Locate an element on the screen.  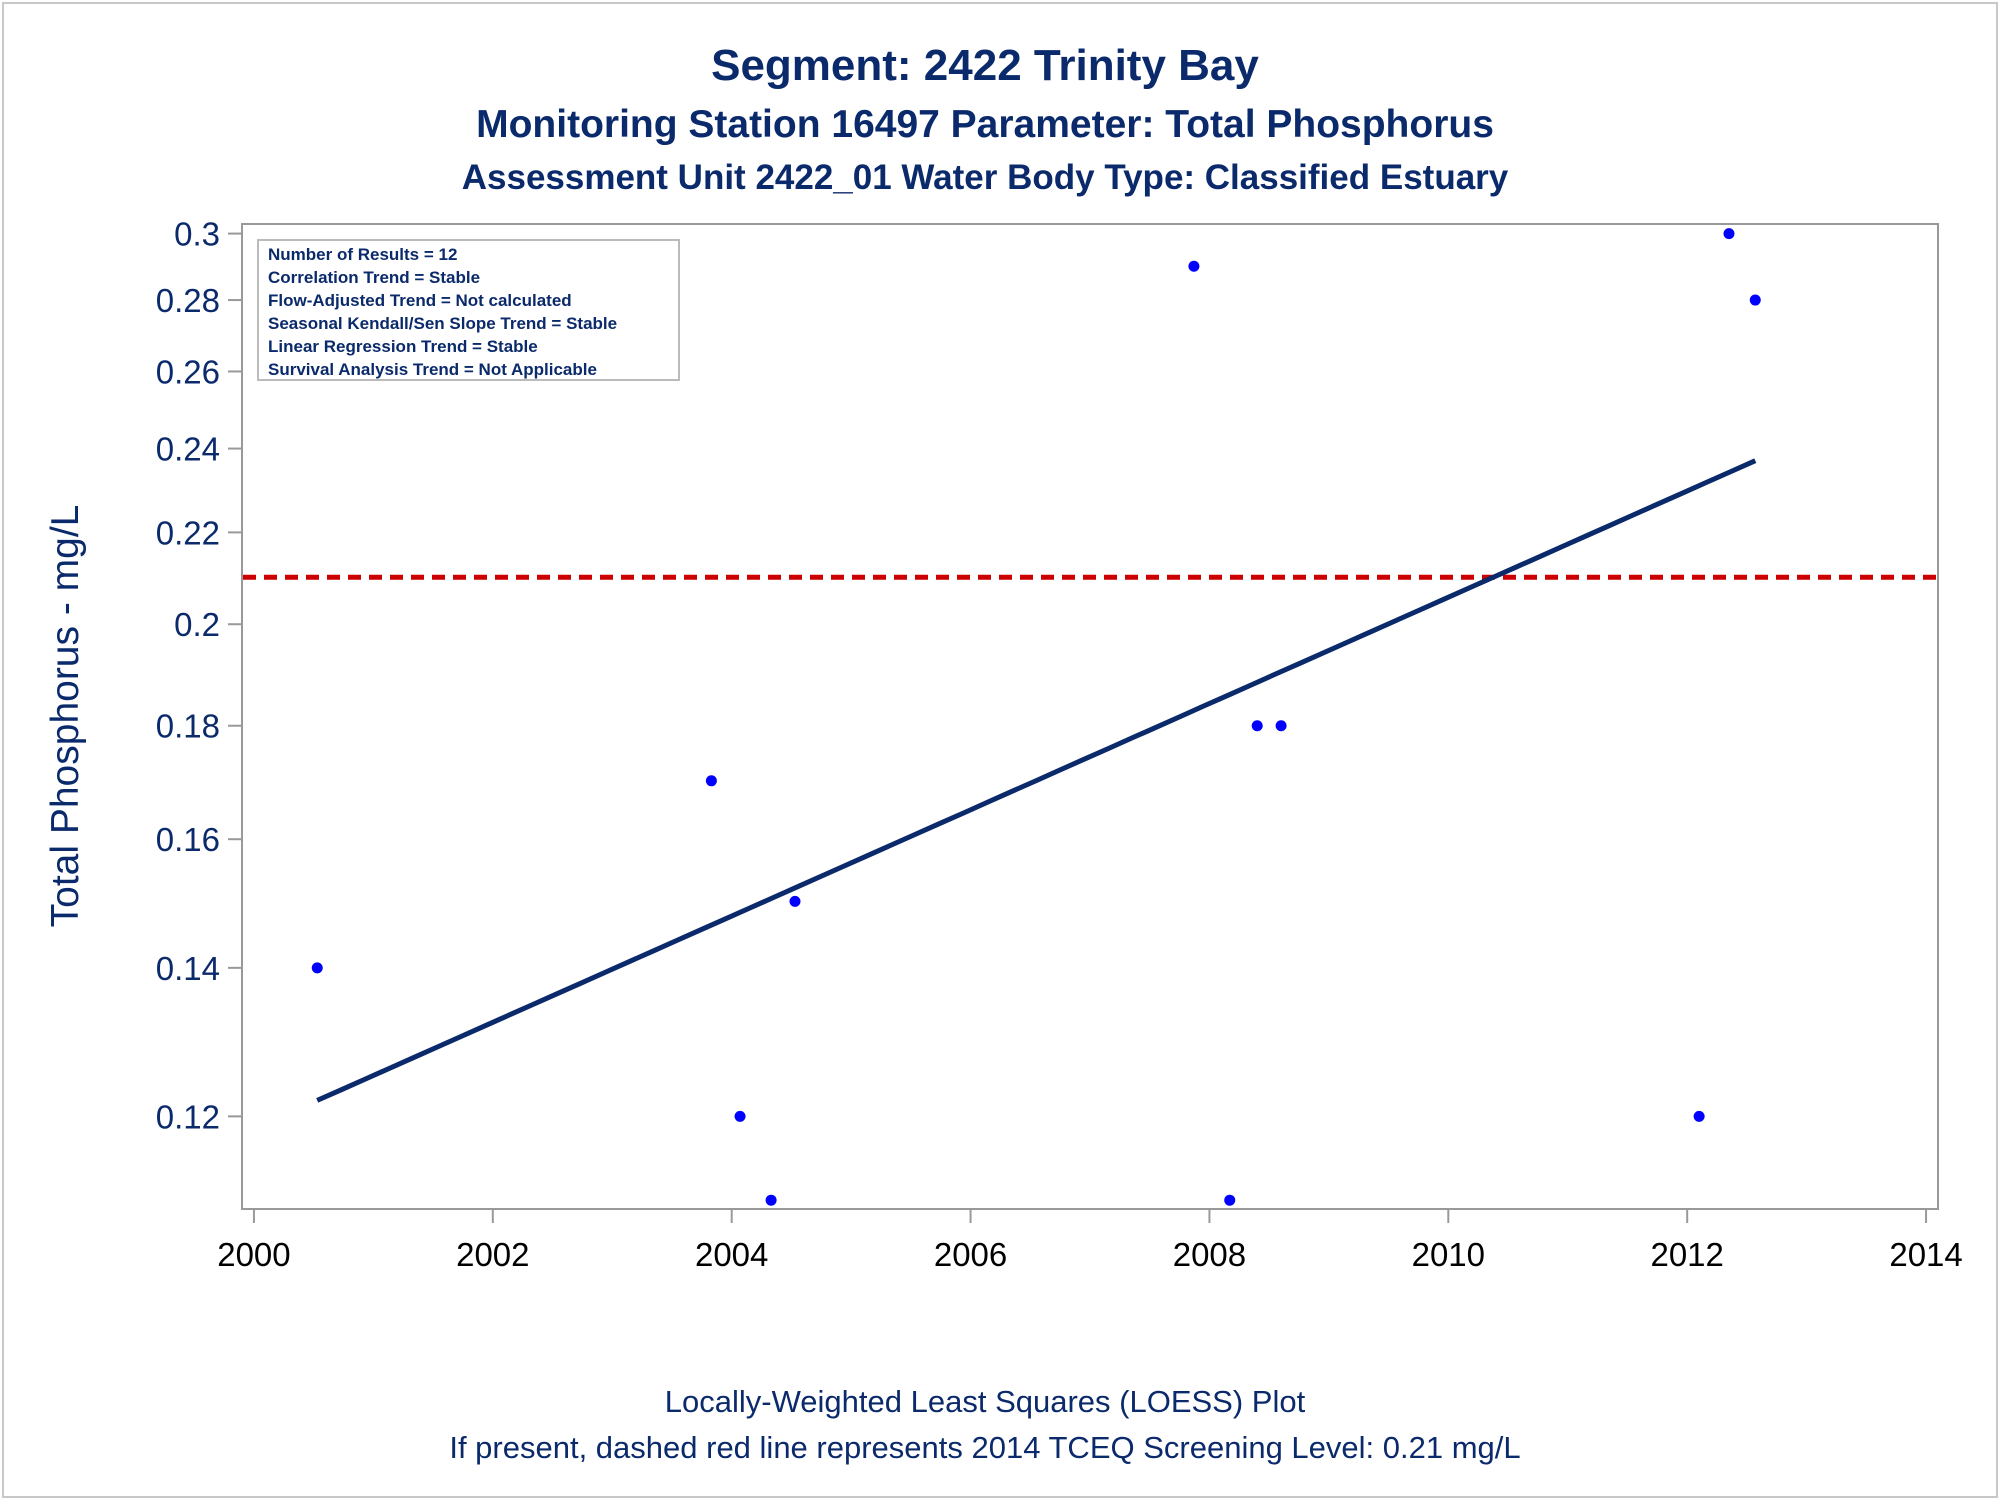
y-tick-label: 0.18 is located at coordinates (188, 726).